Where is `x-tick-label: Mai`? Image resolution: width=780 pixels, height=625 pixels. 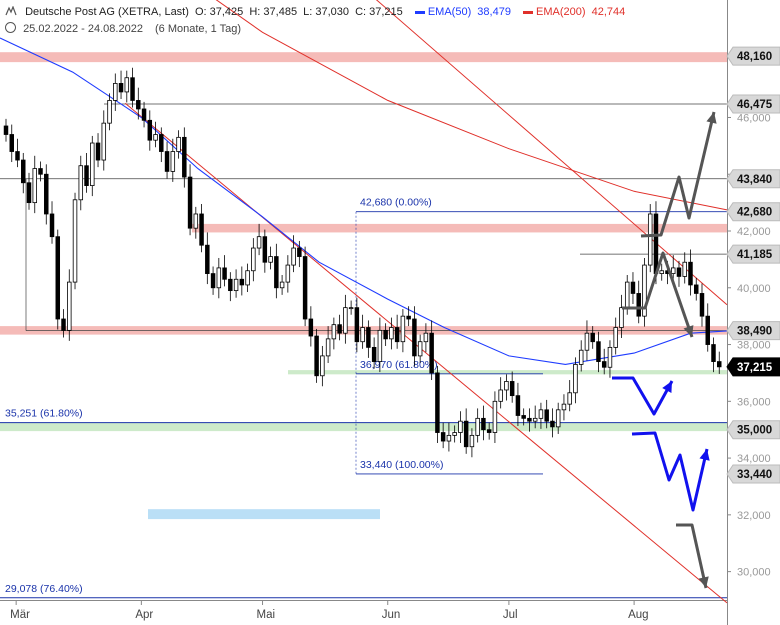 x-tick-label: Mai is located at coordinates (266, 615).